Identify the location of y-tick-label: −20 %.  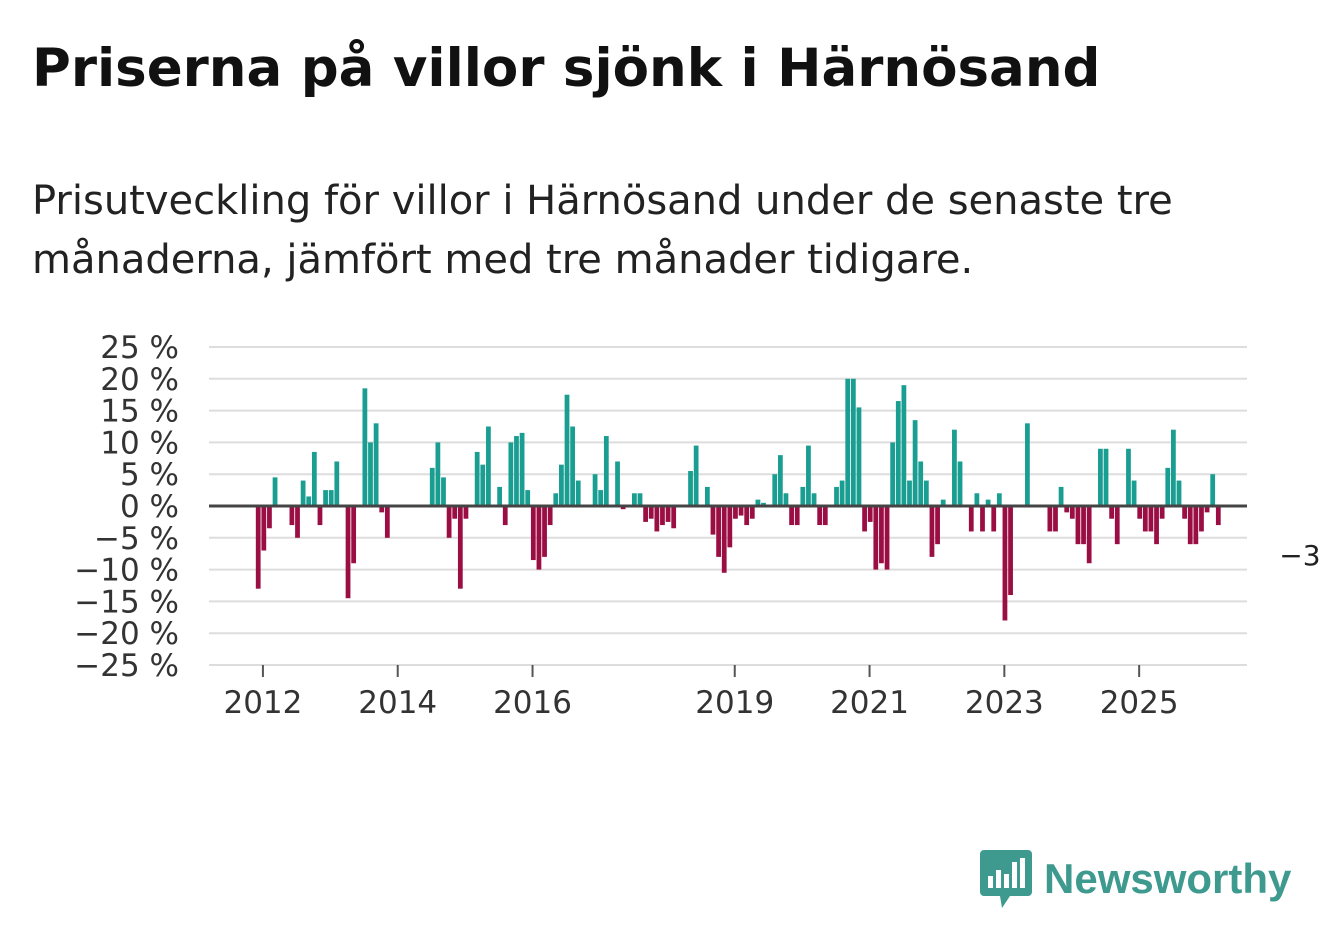
(126, 634).